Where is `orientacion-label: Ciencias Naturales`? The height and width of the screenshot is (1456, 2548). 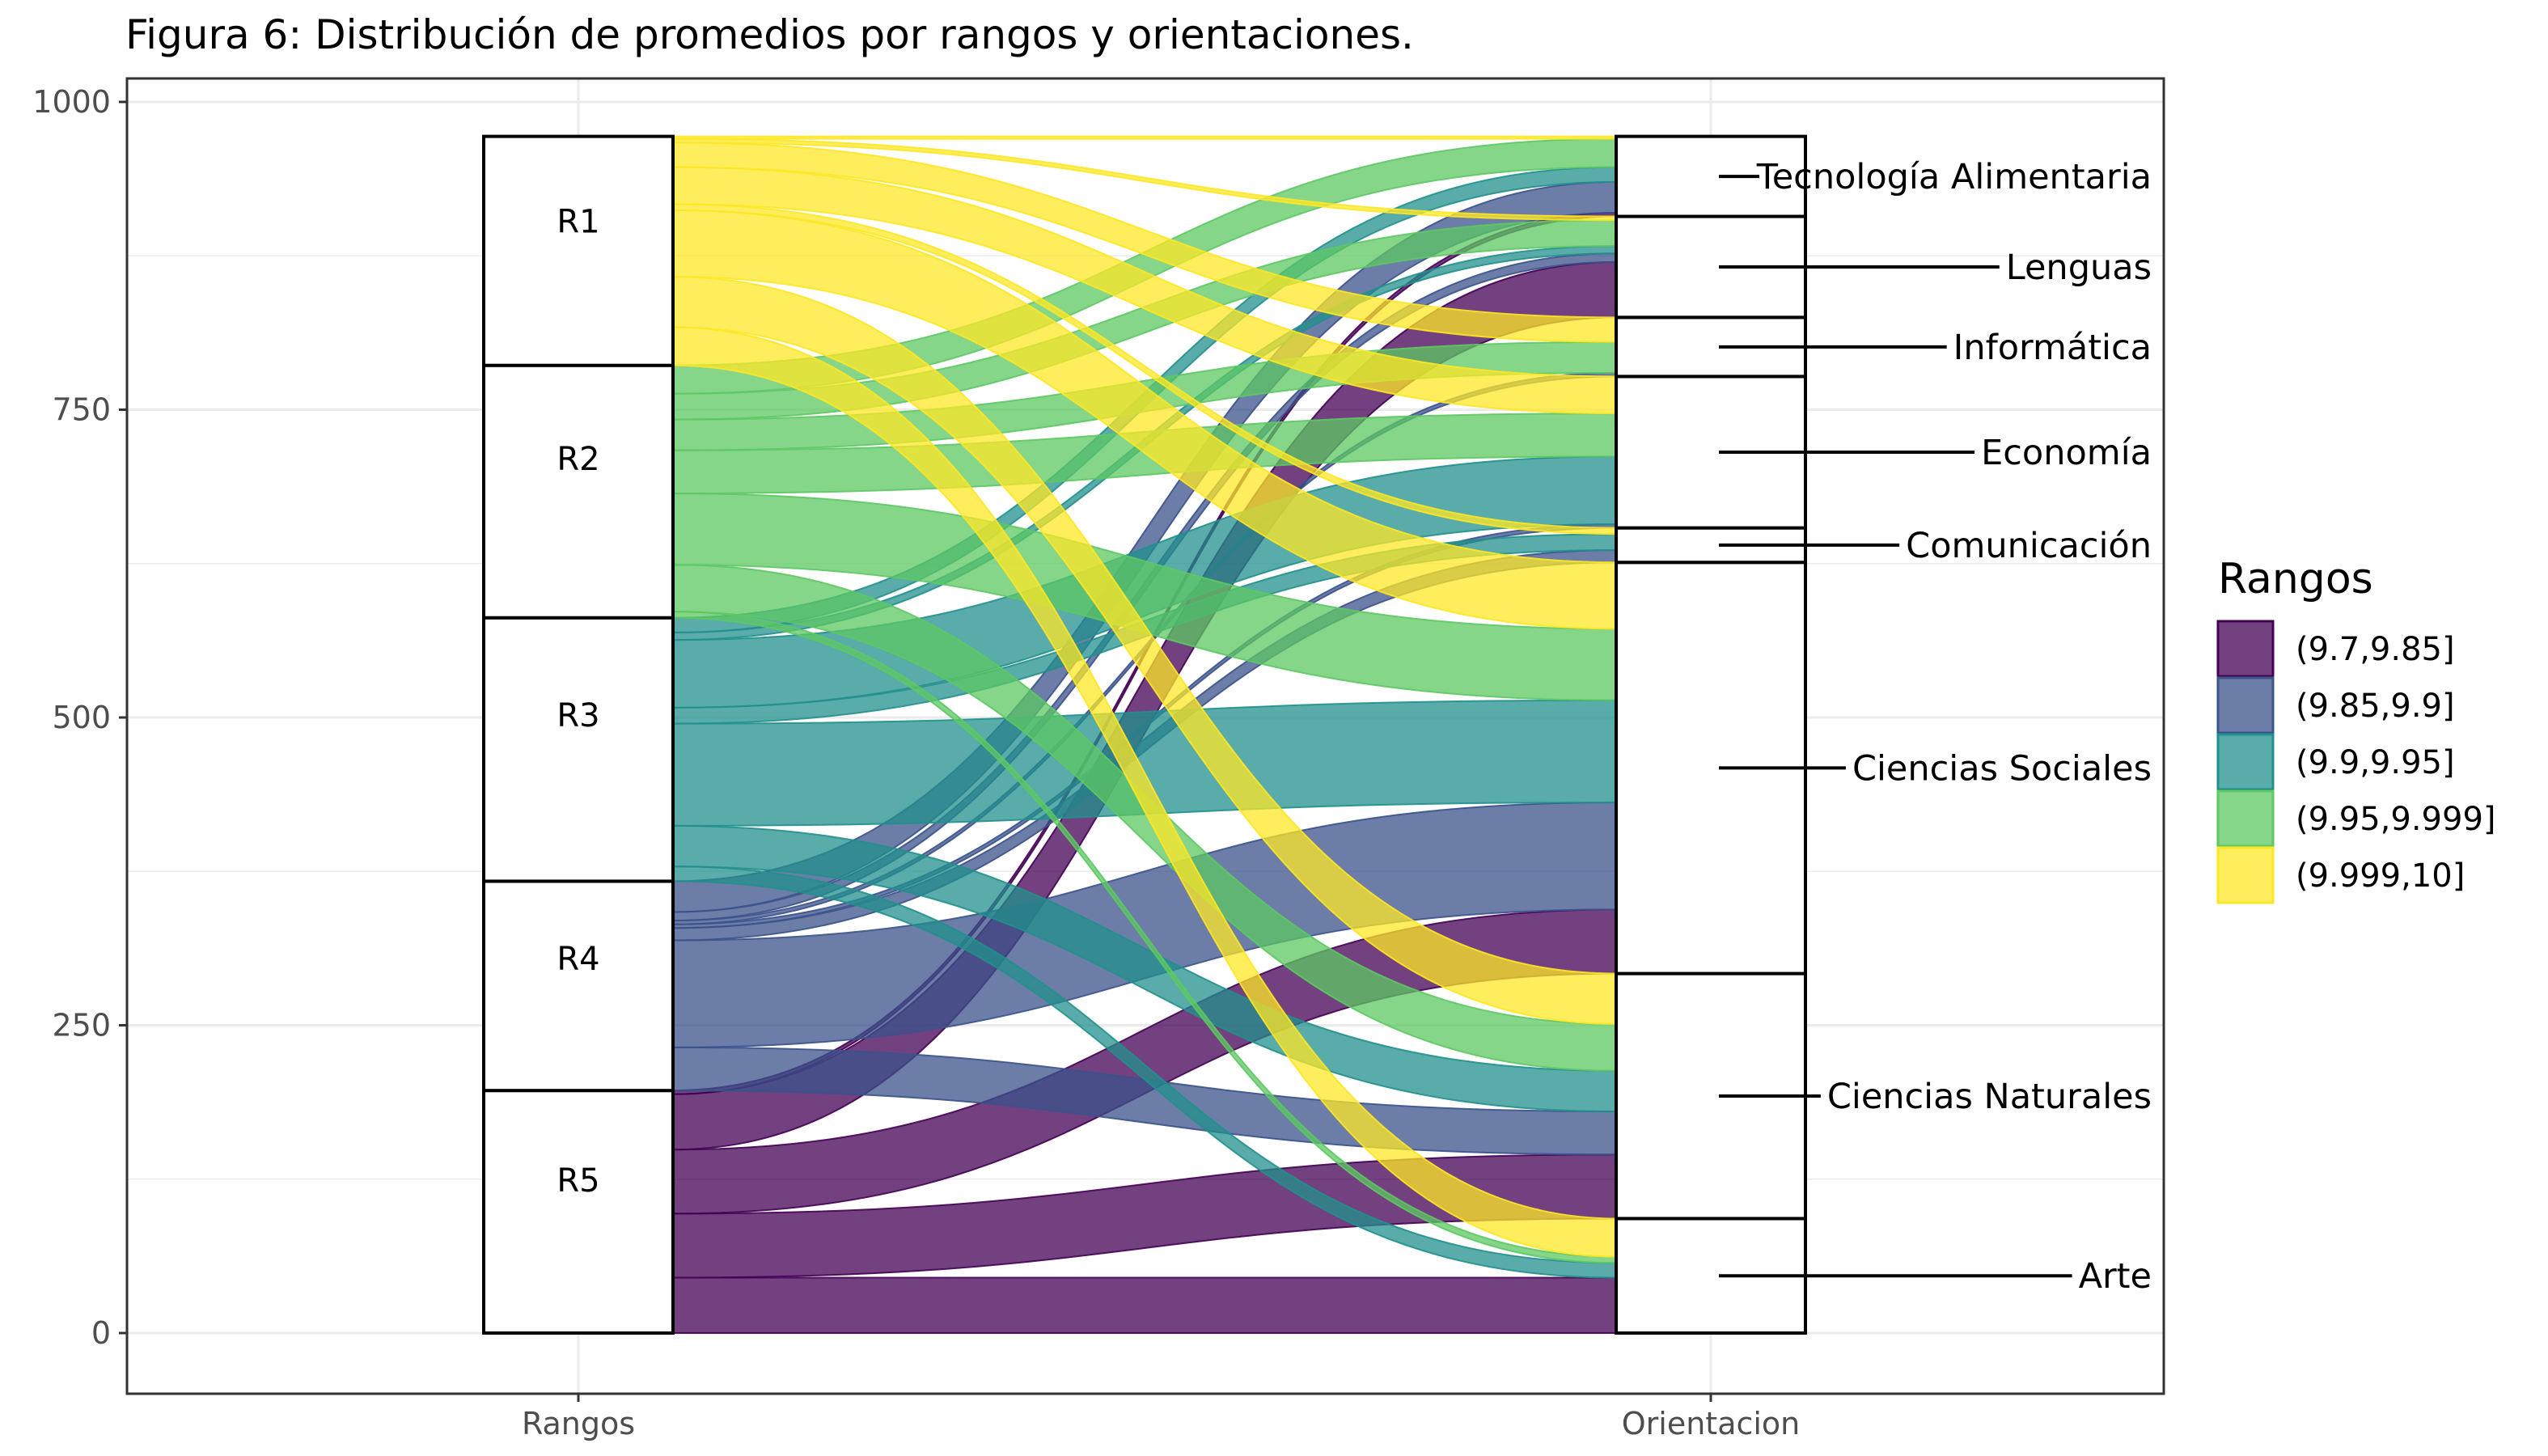
orientacion-label: Ciencias Naturales is located at coordinates (1990, 1097).